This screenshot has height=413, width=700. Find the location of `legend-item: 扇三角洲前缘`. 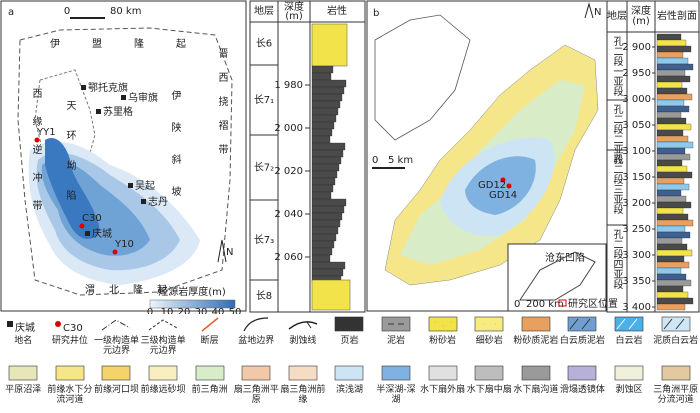

legend-item: 扇三角洲前缘 is located at coordinates (303, 387).